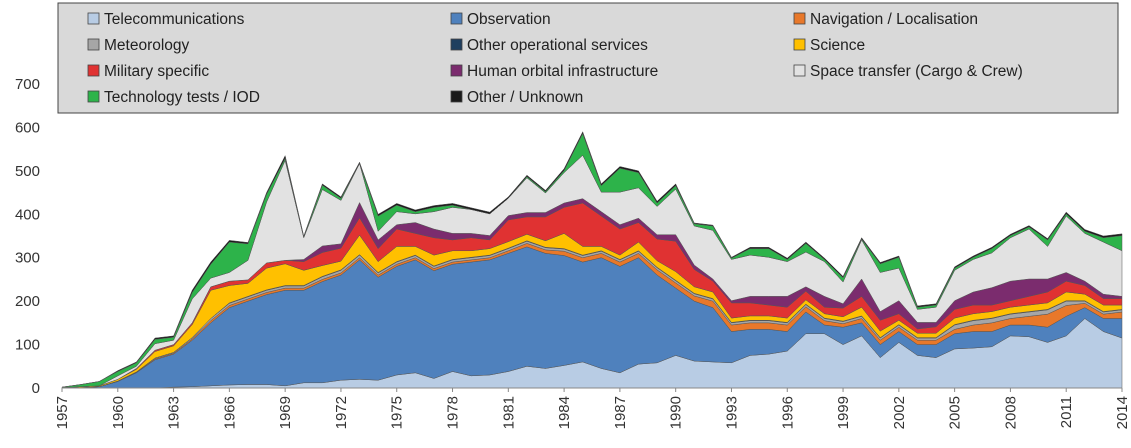  I want to click on legend-label: Other operational services, so click(557, 45).